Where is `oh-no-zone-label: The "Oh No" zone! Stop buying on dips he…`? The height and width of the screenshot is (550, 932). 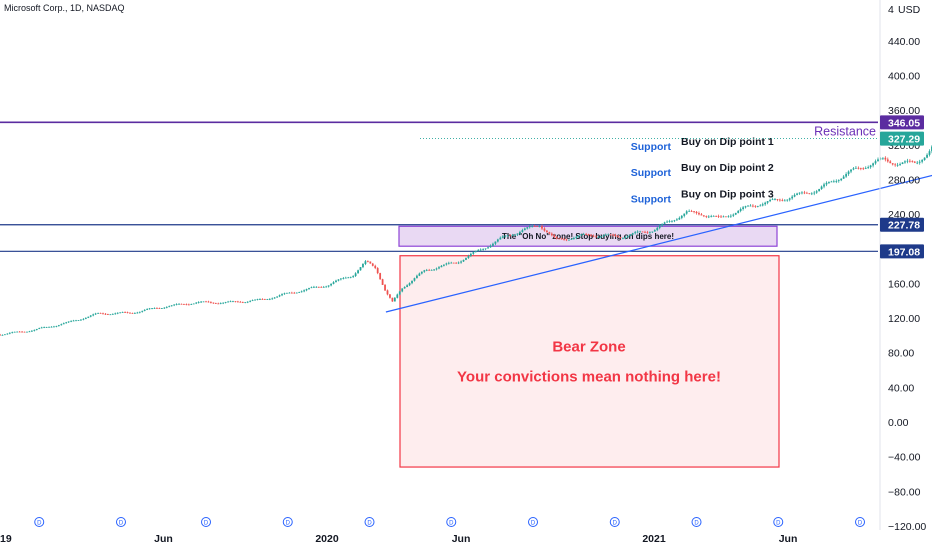
oh-no-zone-label: The "Oh No" zone! Stop buying on dips he… is located at coordinates (588, 236).